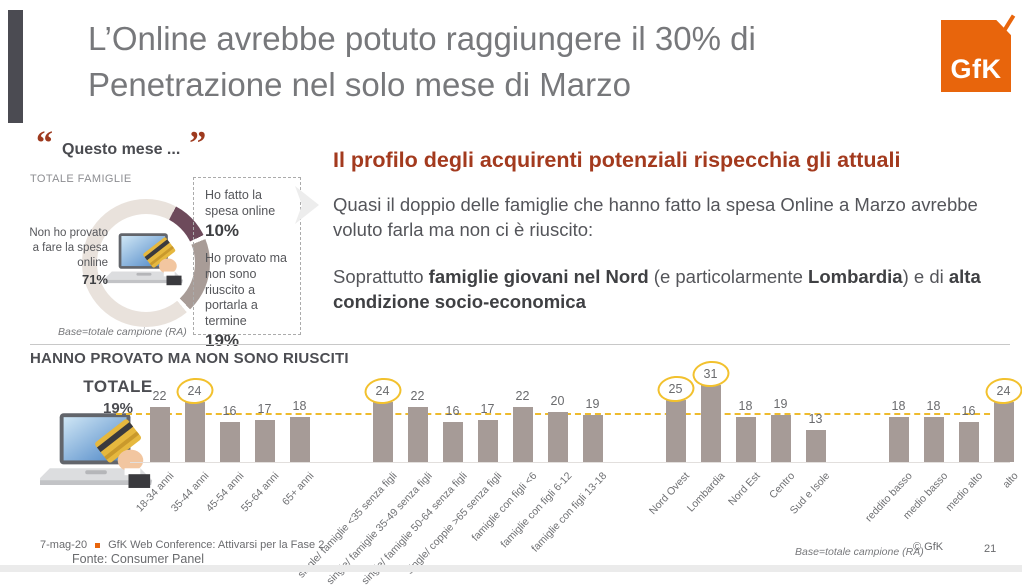  Describe the element at coordinates (68, 248) in the screenshot. I see `donut-left-text: Non ho provato a fare la spesa online` at that location.